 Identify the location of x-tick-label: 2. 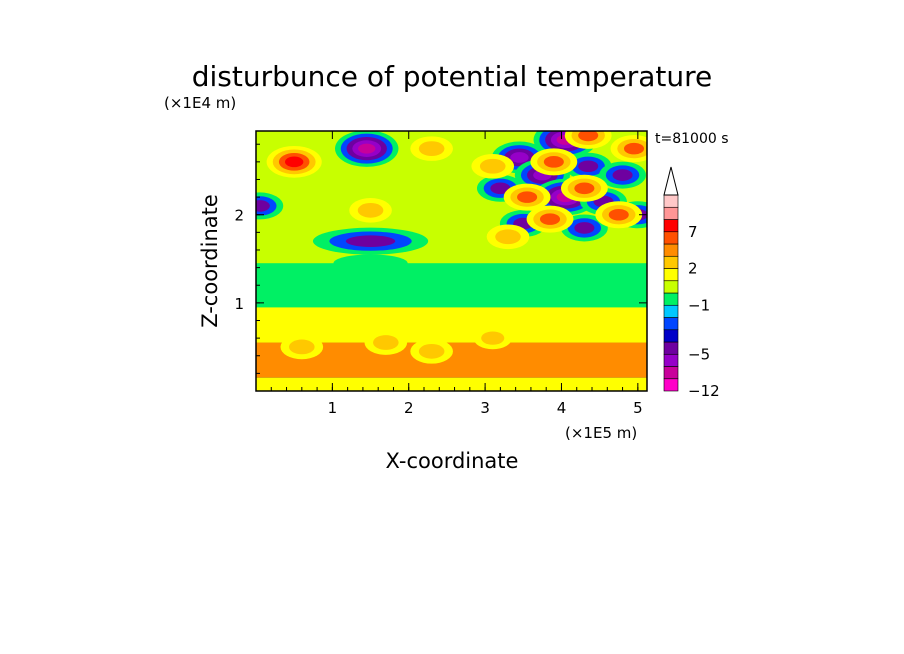
(409, 408).